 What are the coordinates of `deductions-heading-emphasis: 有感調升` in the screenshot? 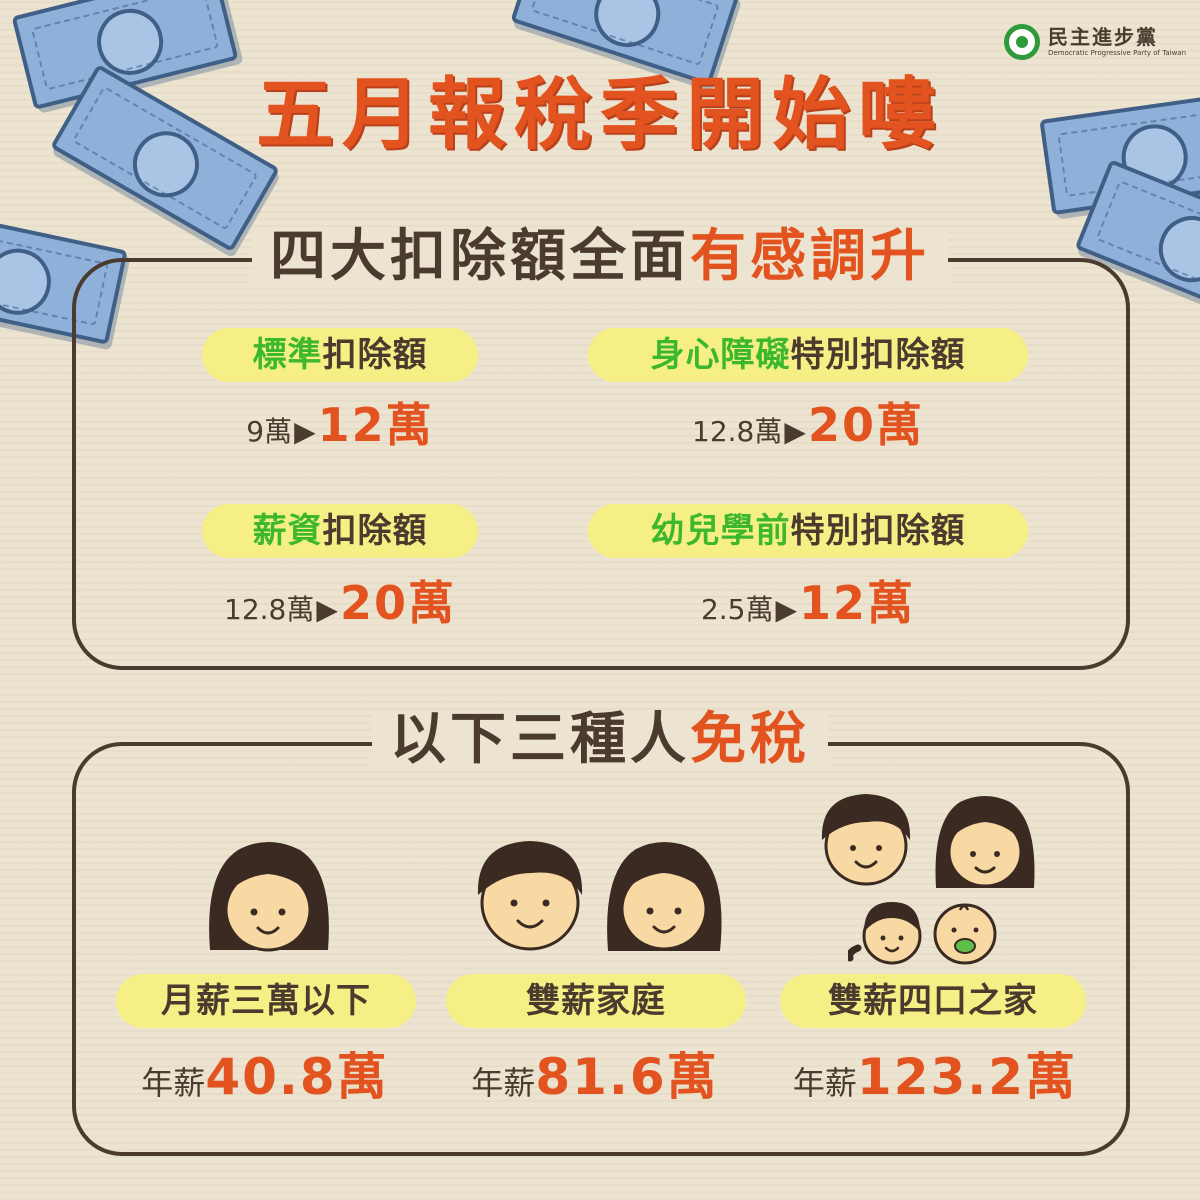 It's located at (810, 256).